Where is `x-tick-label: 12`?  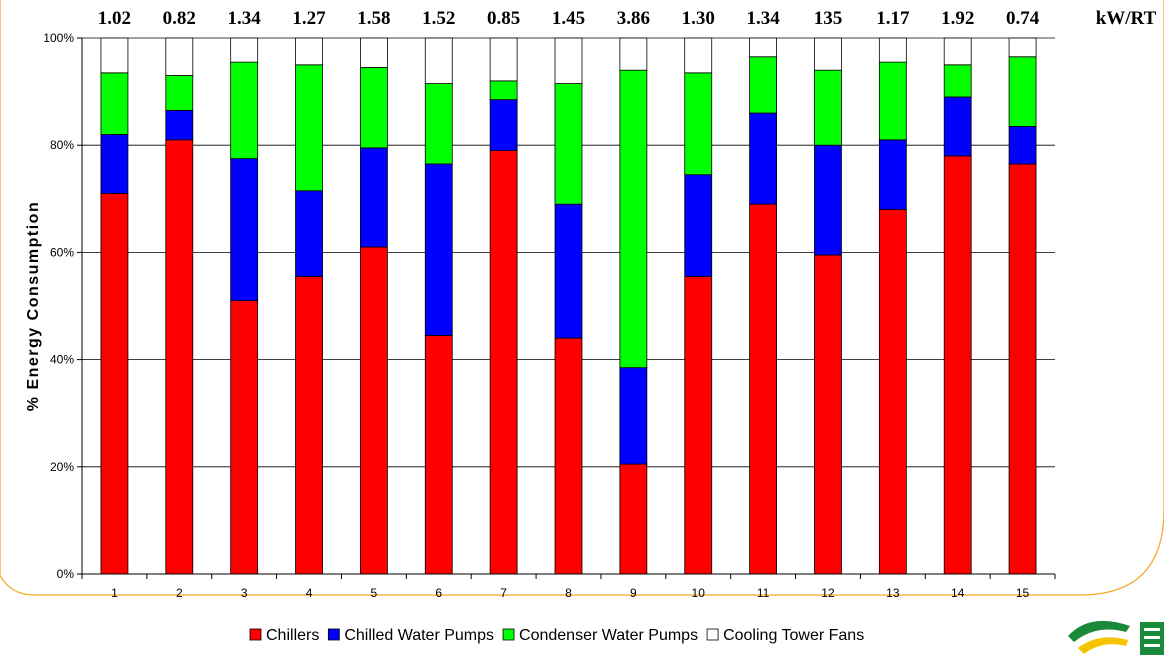
x-tick-label: 12 is located at coordinates (828, 593).